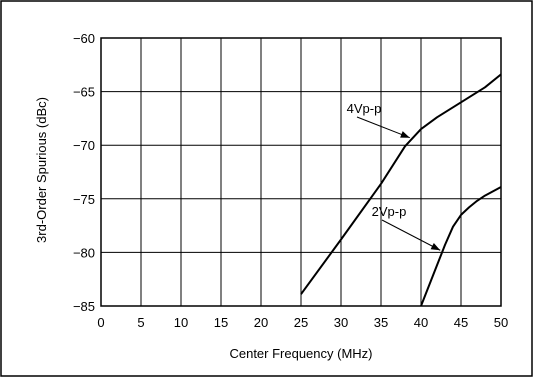  Describe the element at coordinates (84, 38) in the screenshot. I see `y-tick-label: −60` at that location.